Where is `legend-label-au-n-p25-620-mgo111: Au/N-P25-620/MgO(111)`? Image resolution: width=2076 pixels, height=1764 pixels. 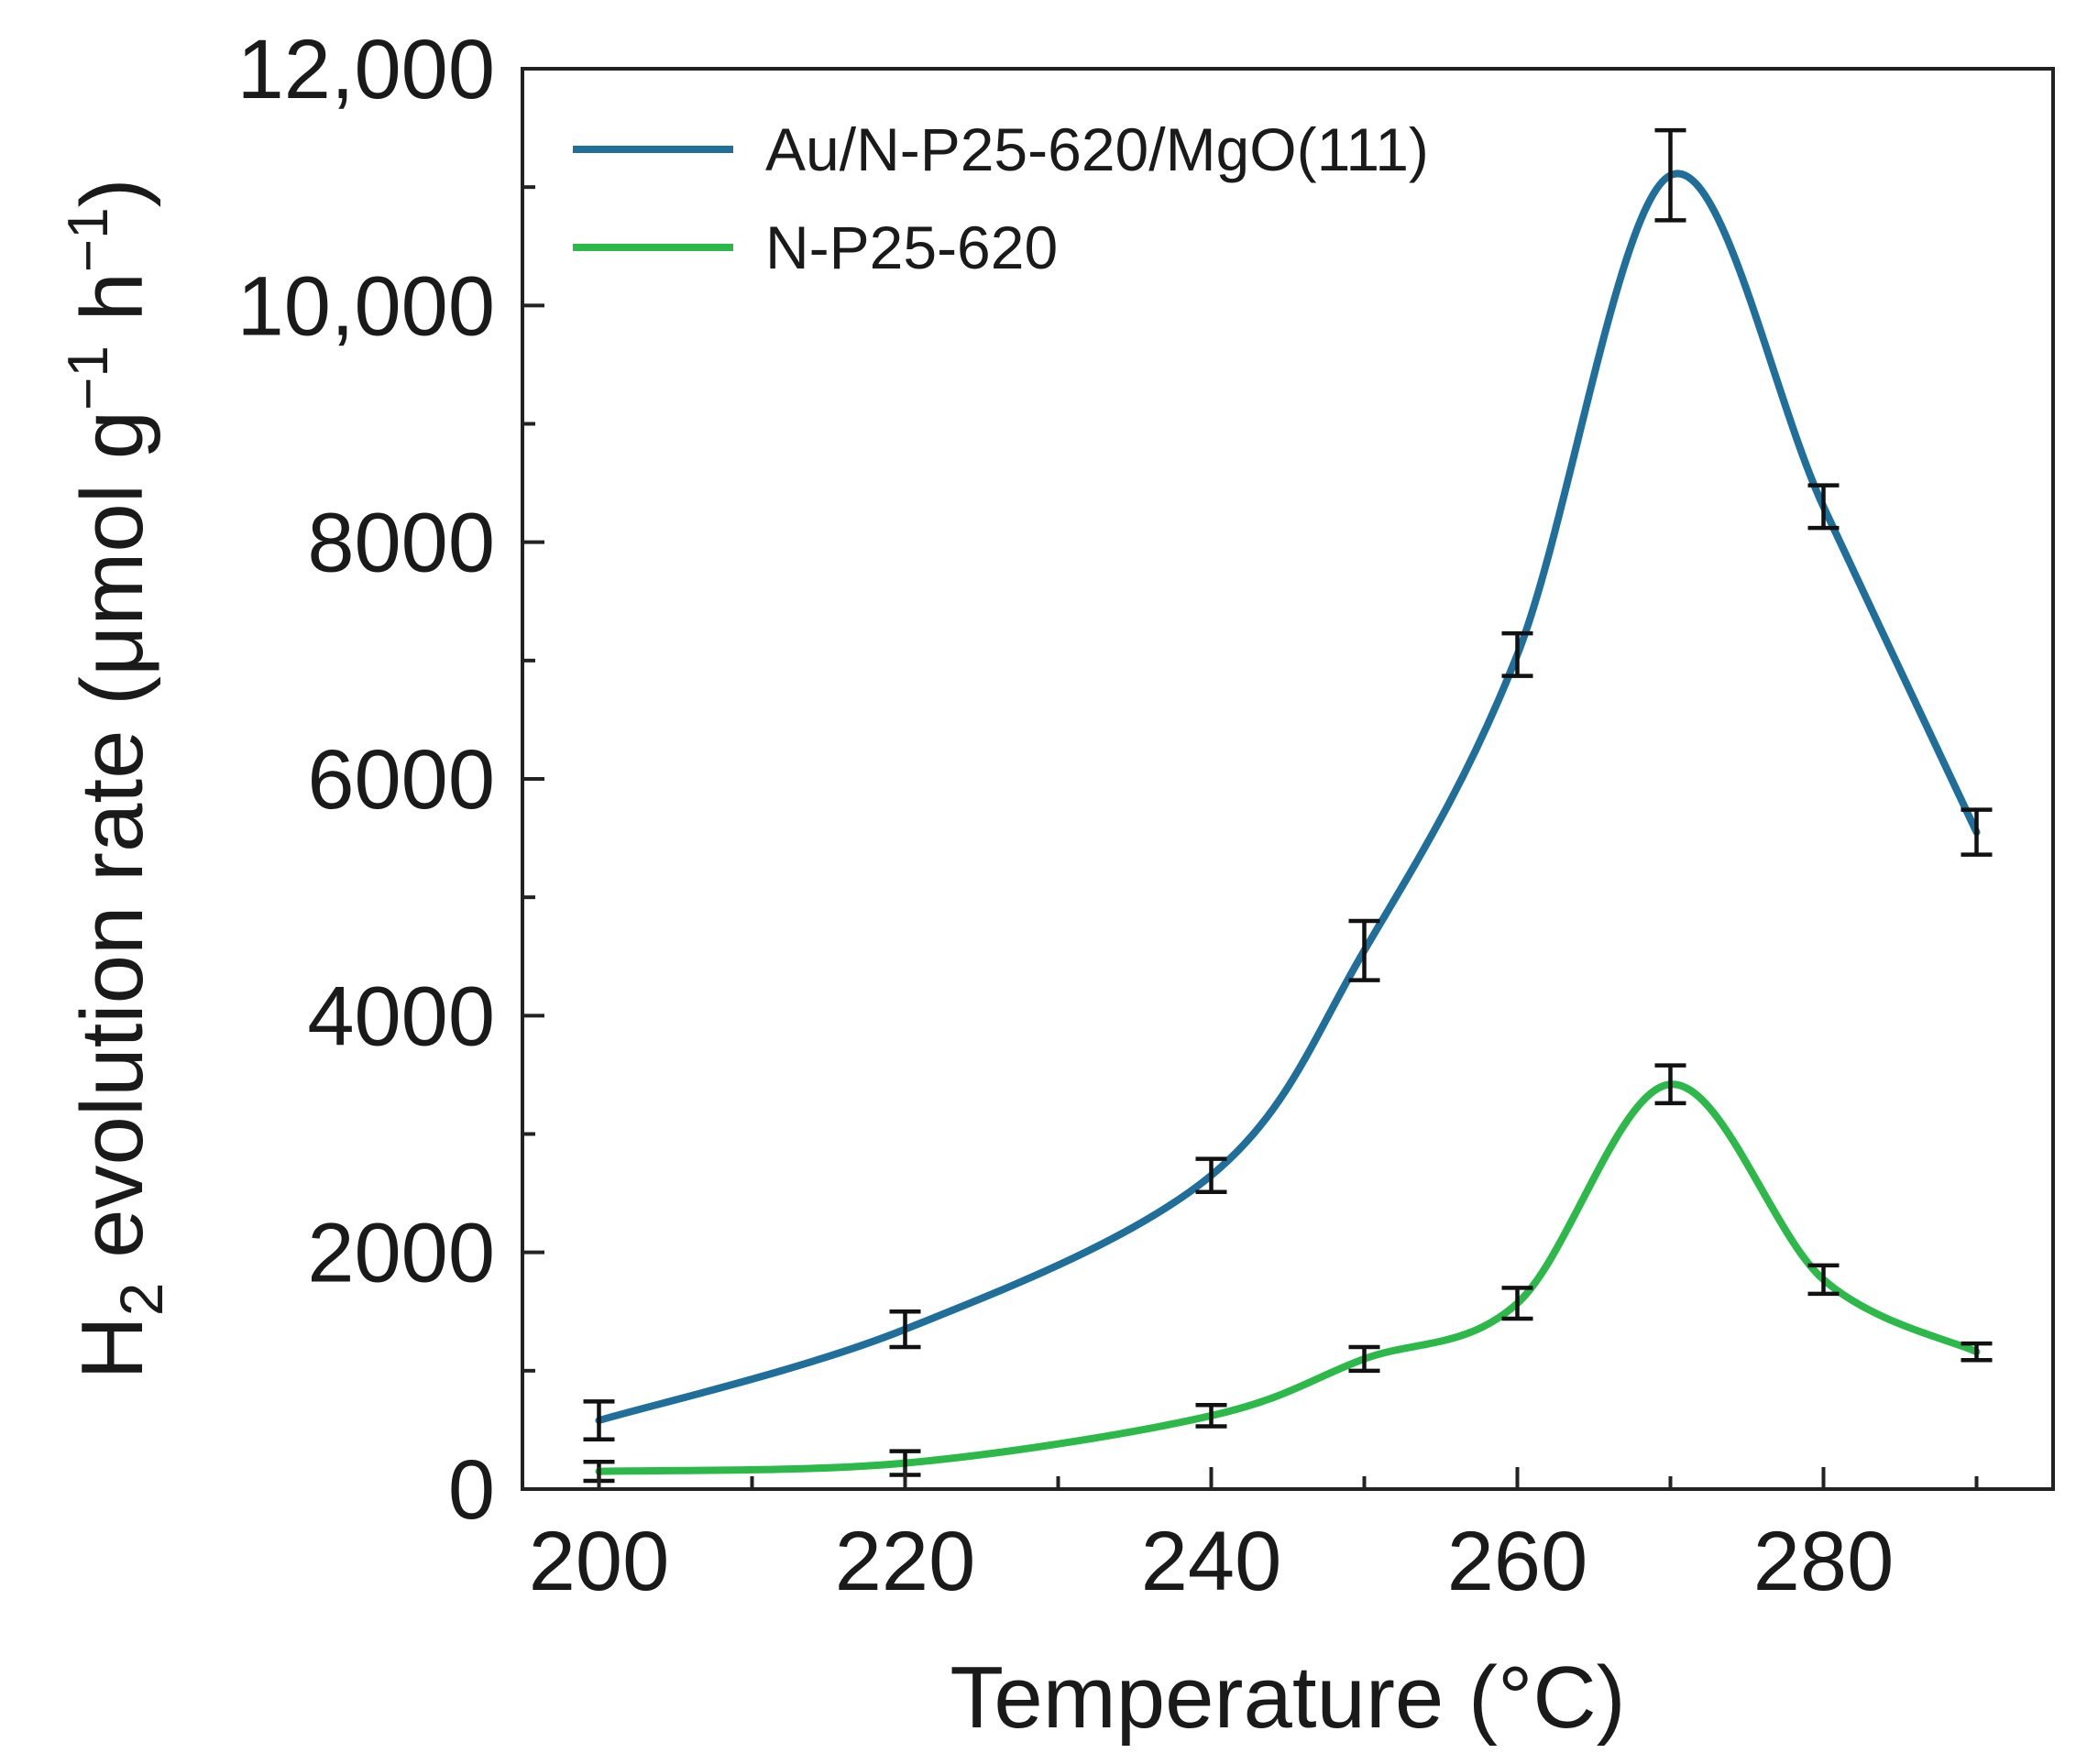 legend-label-au-n-p25-620-mgo111: Au/N-P25-620/MgO(111) is located at coordinates (1097, 149).